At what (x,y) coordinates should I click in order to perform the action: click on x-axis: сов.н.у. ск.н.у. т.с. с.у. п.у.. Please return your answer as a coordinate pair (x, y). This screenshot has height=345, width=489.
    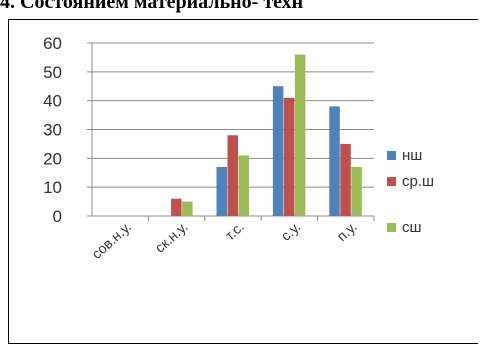
    Looking at the image, I should click on (224, 240).